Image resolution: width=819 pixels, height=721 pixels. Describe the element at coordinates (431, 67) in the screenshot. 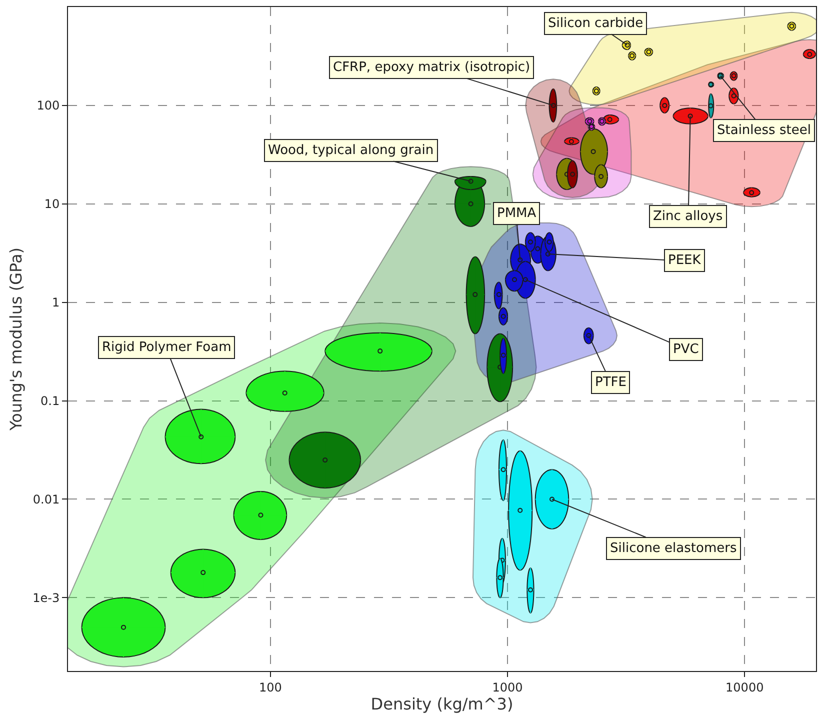

I see `annotation: CFRP, epoxy matrix (isotropic)` at that location.